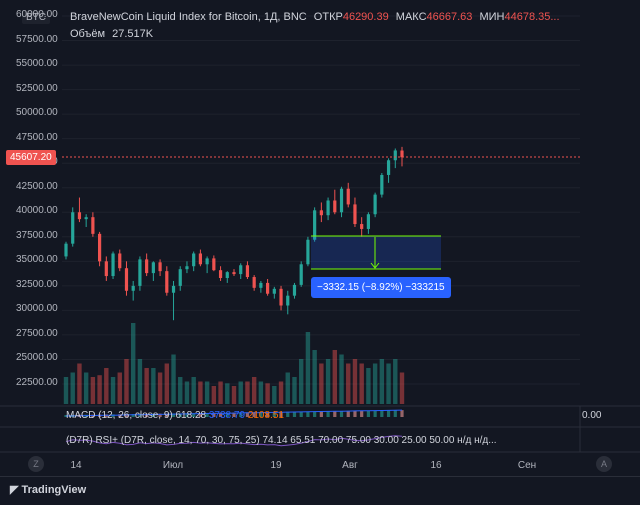 The width and height of the screenshot is (640, 505). Describe the element at coordinates (119, 415) in the screenshot. I see `macd-label: MACD (12, 26, close, 9)` at that location.